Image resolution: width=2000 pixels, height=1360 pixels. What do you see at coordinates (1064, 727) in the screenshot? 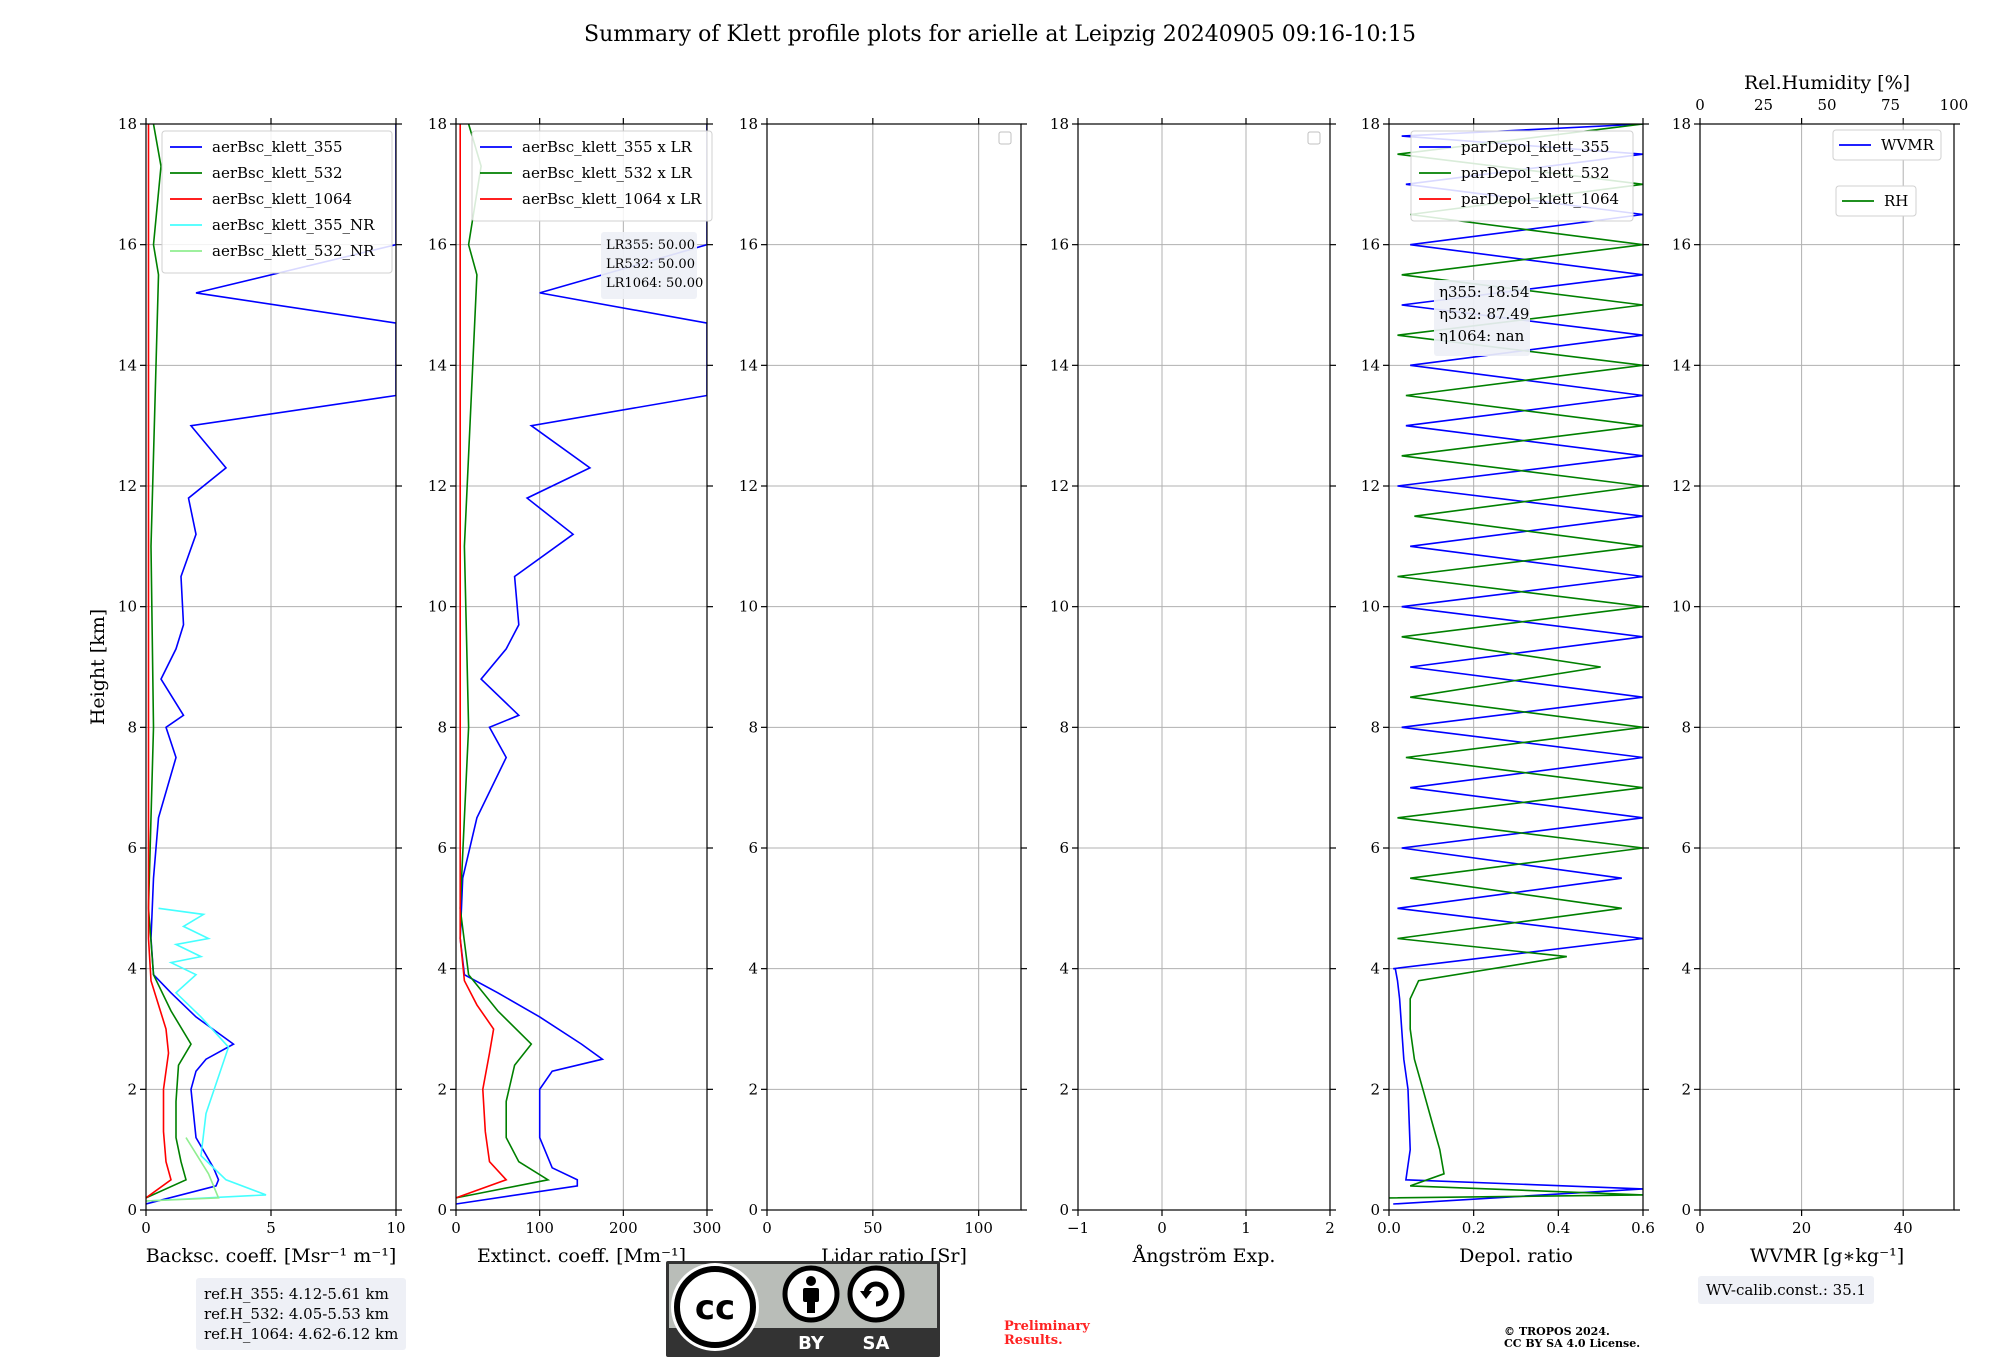
I see `ytick-label-ang-4: 8` at bounding box center [1064, 727].